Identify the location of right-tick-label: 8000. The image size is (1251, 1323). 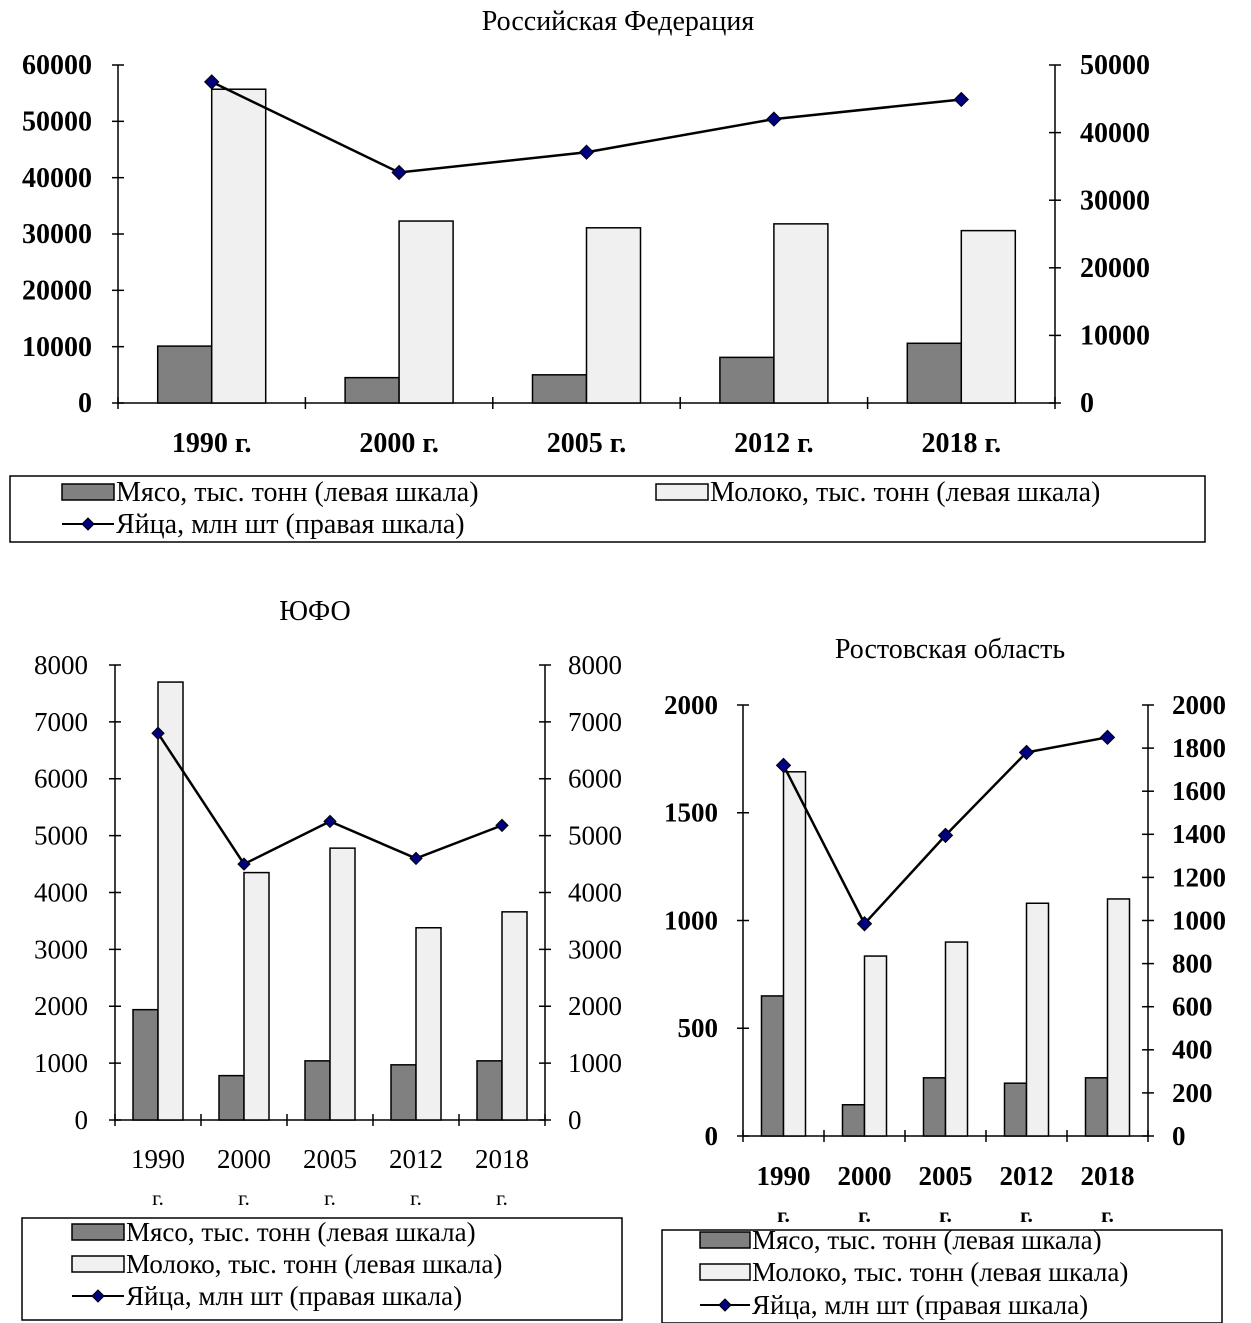
(595, 665).